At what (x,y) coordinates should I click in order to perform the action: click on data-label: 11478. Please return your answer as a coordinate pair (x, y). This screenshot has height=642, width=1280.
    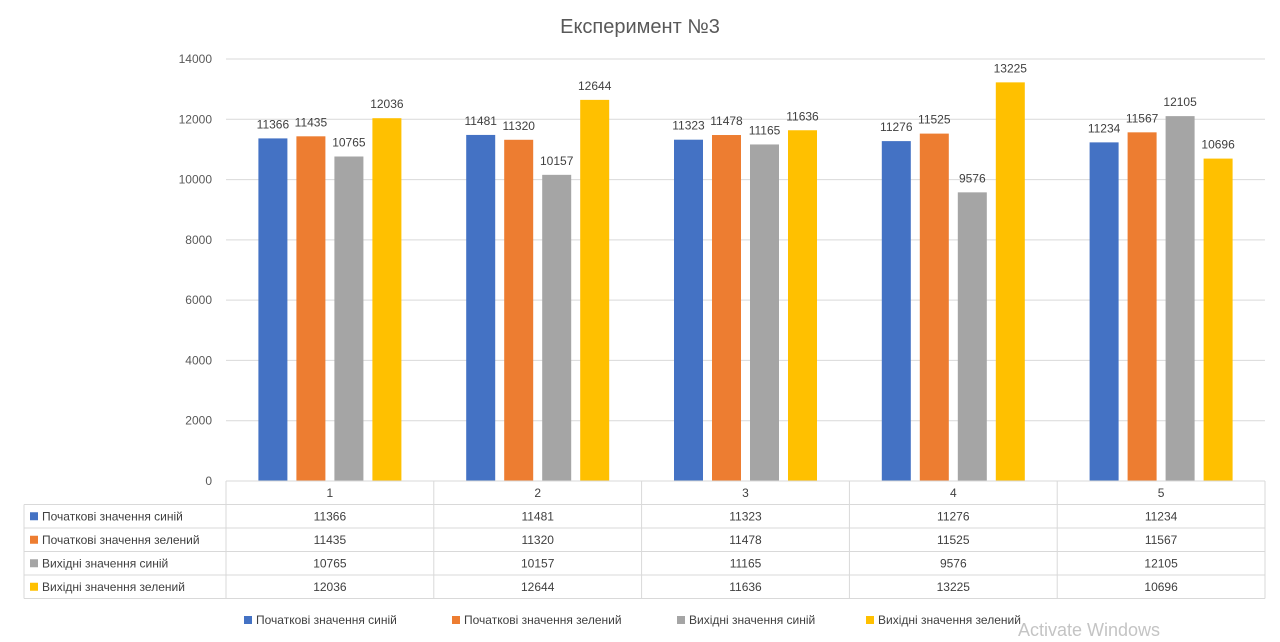
    Looking at the image, I should click on (726, 121).